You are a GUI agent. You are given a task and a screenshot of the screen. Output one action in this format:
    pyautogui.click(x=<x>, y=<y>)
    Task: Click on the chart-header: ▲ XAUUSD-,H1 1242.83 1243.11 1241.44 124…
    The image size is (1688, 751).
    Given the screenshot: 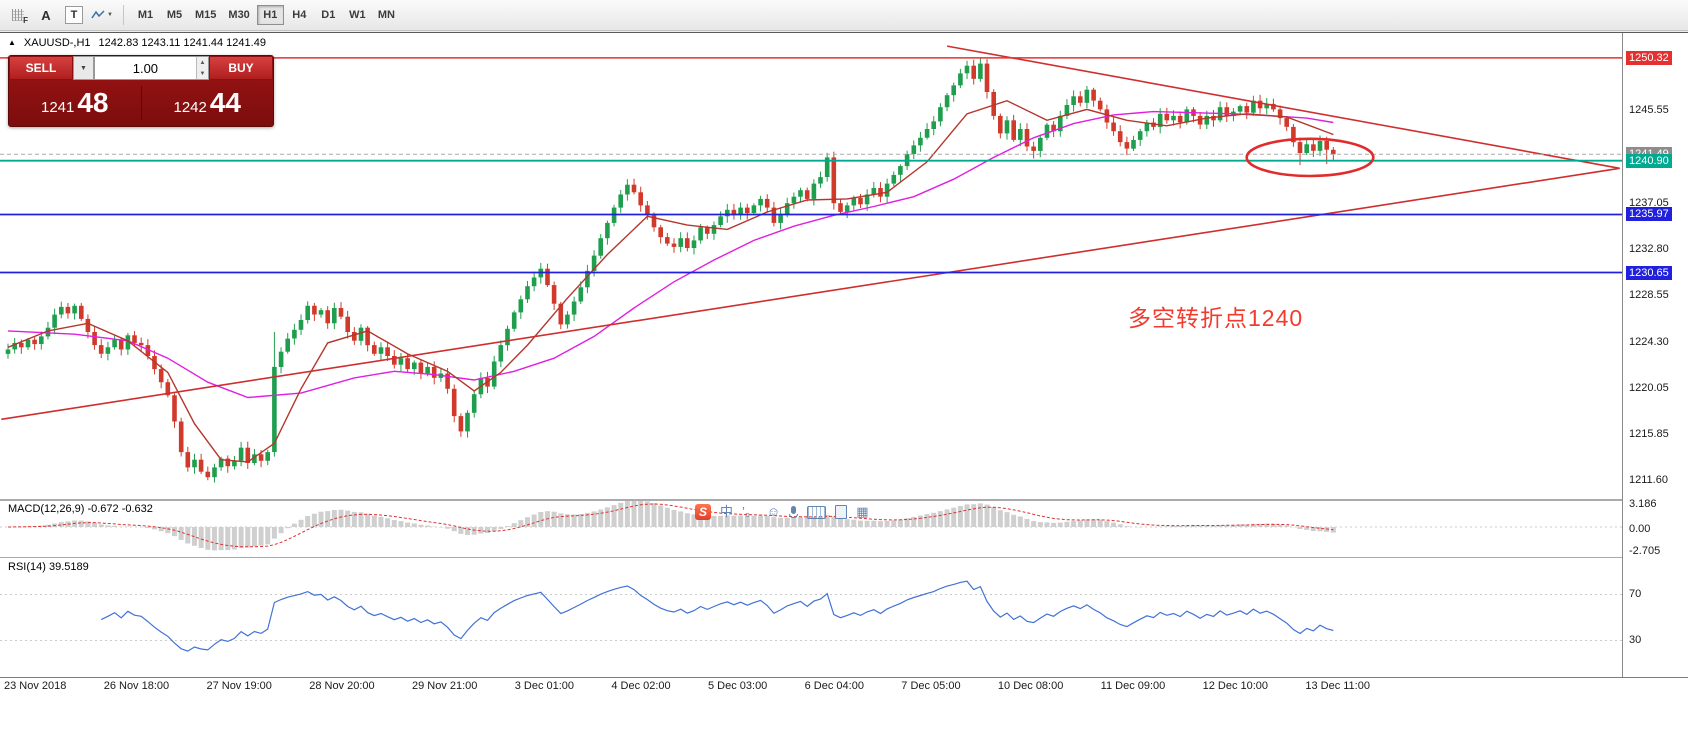 What is the action you would take?
    pyautogui.click(x=137, y=43)
    